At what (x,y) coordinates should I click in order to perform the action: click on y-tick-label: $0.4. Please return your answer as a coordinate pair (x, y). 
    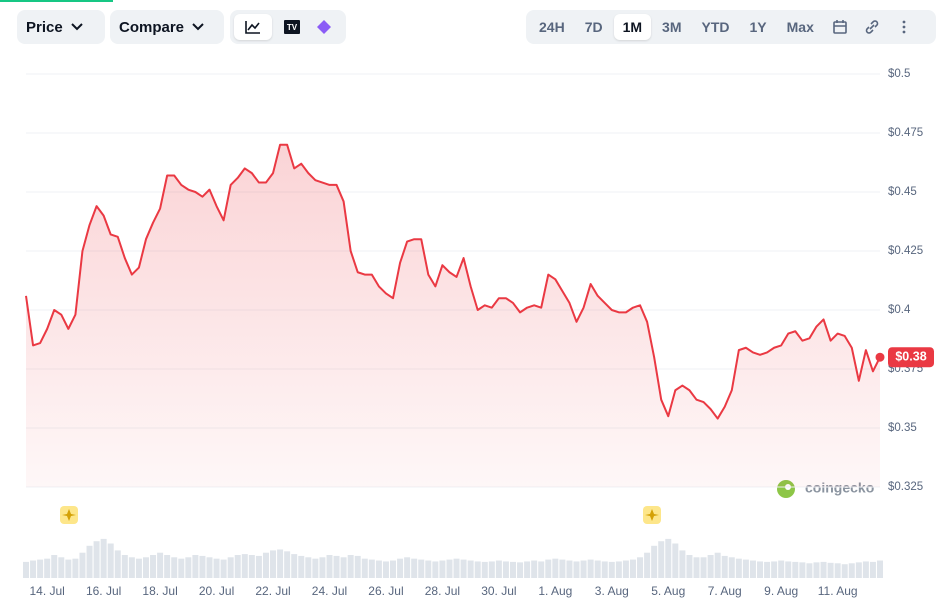
    Looking at the image, I should click on (899, 310).